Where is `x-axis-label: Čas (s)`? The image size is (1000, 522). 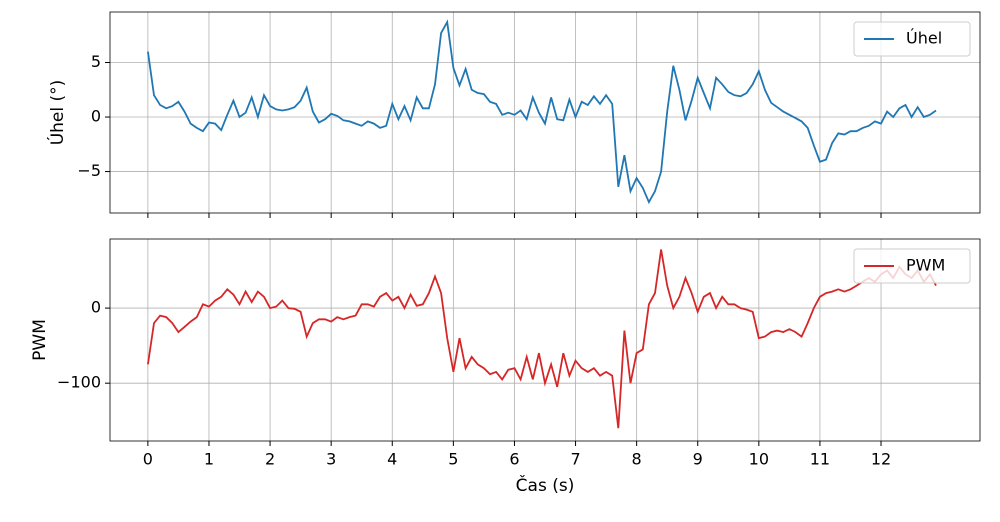 x-axis-label: Čas (s) is located at coordinates (545, 485).